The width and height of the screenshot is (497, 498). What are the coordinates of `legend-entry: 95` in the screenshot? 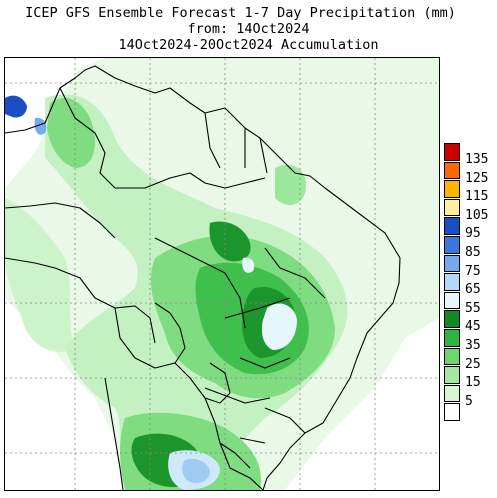 It's located at (470, 229).